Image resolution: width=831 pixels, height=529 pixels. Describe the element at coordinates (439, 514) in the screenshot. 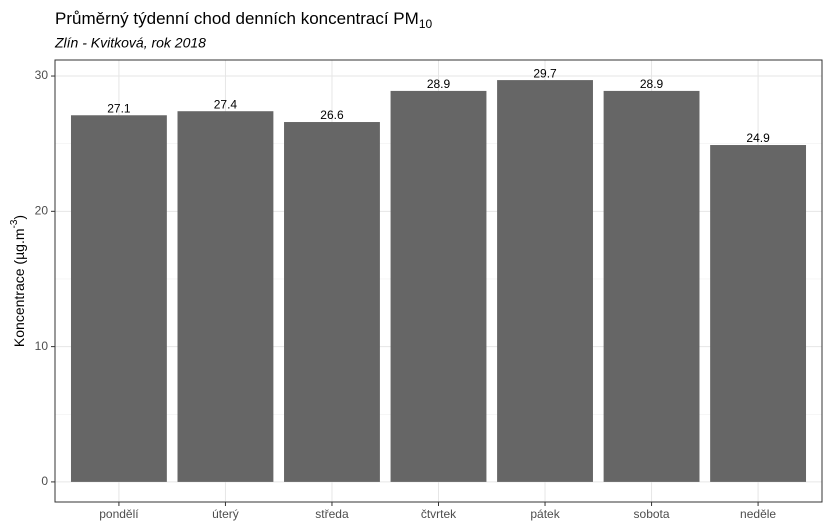

I see `x-tick-label: čtvrtek` at that location.